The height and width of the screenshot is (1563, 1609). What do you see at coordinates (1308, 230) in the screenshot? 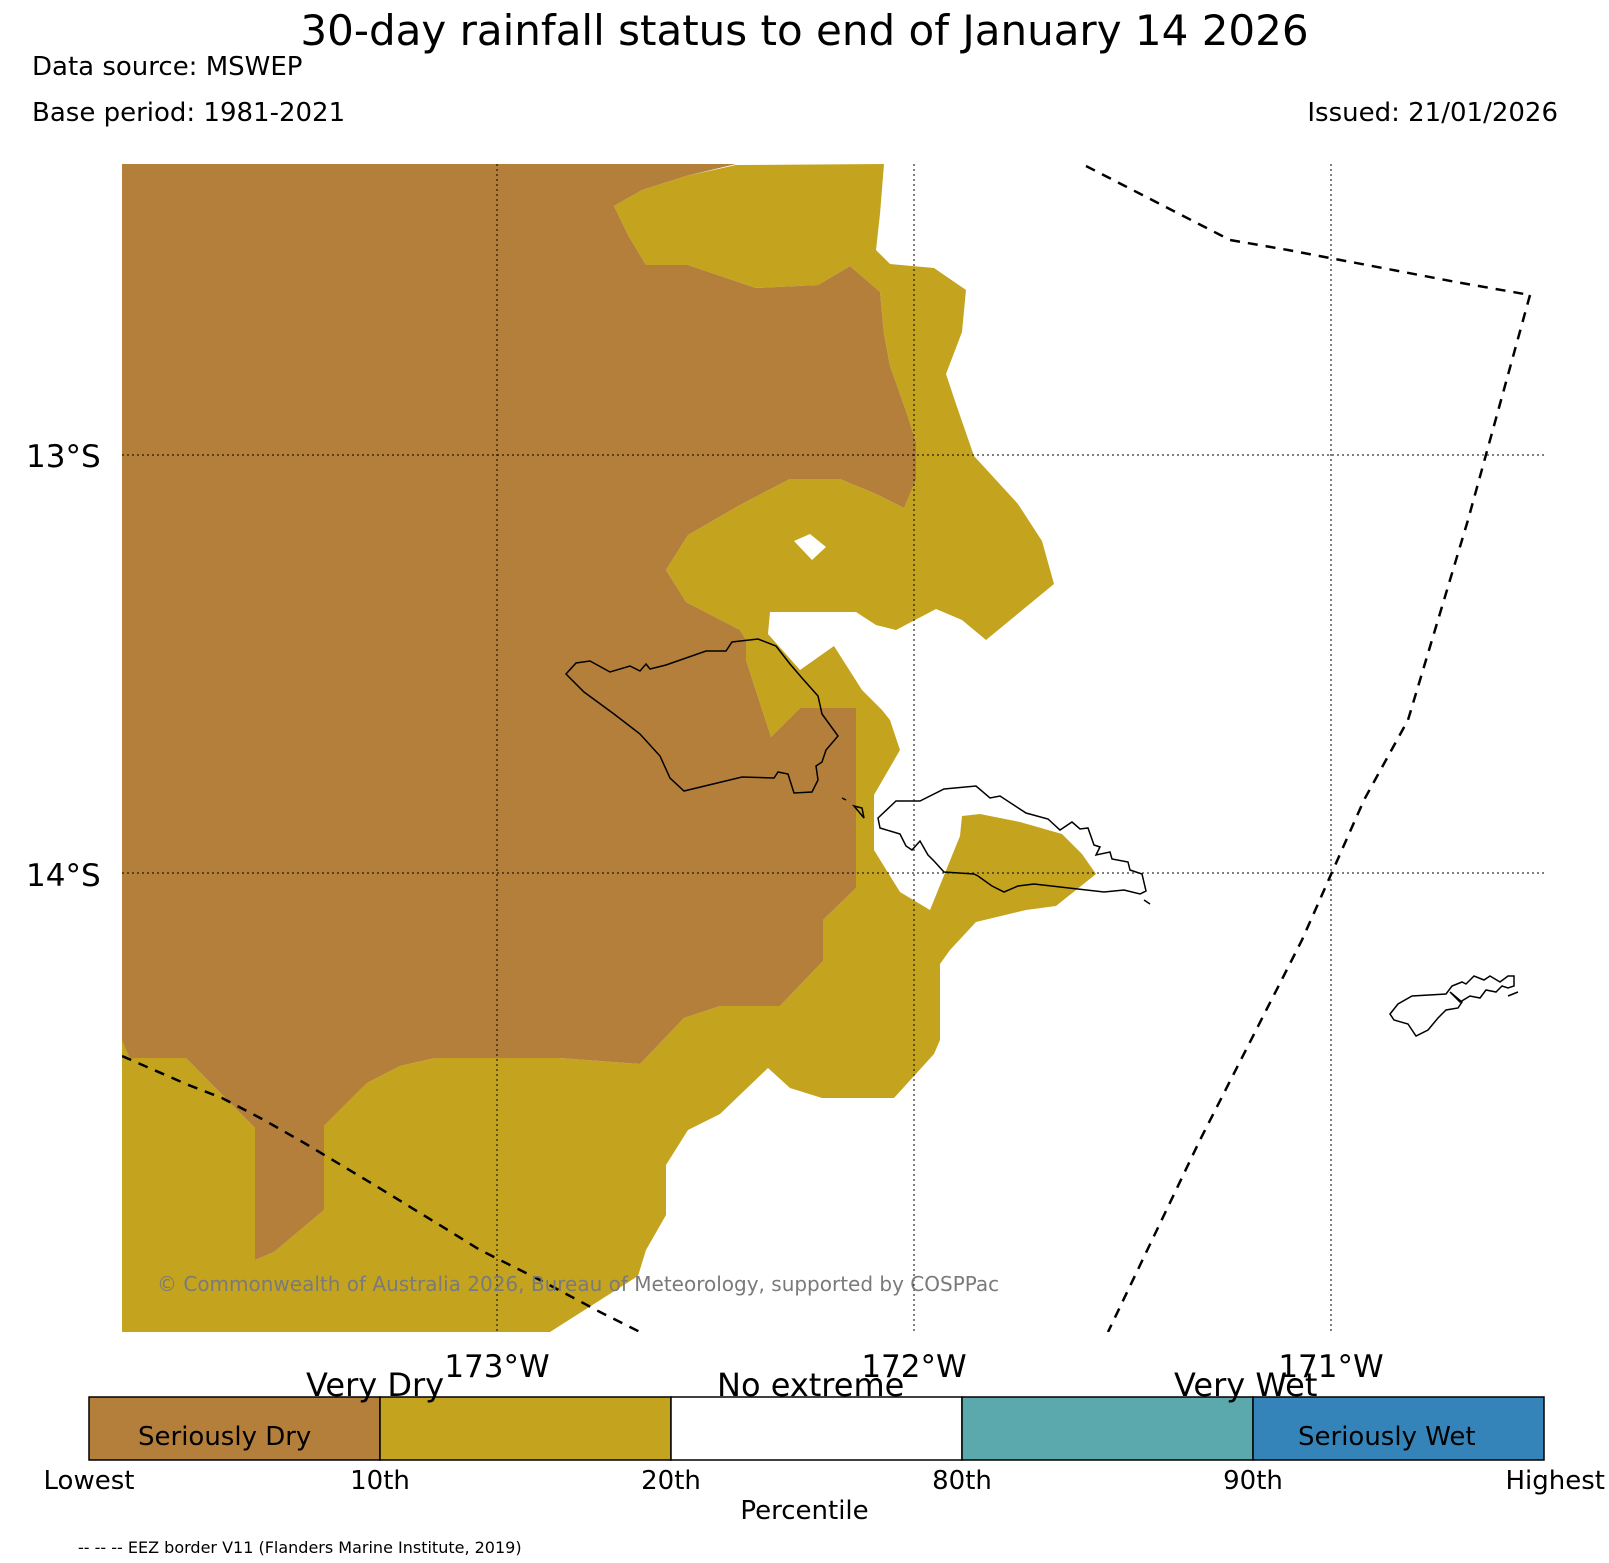
I see `eez-border-north` at bounding box center [1308, 230].